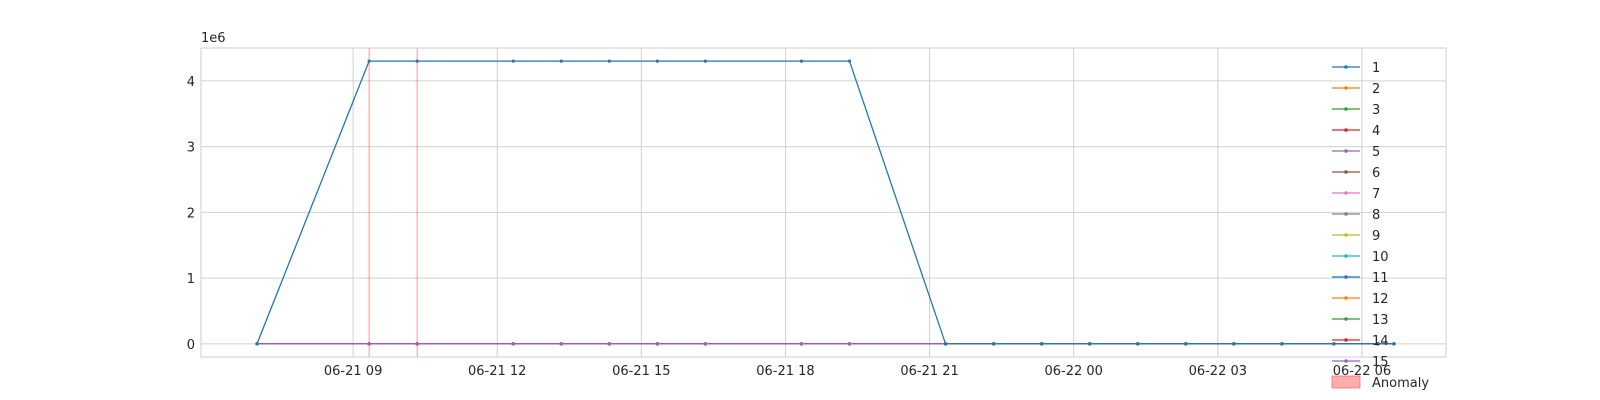 This screenshot has width=1600, height=400. What do you see at coordinates (1356, 152) in the screenshot?
I see `legend-item: 5` at bounding box center [1356, 152].